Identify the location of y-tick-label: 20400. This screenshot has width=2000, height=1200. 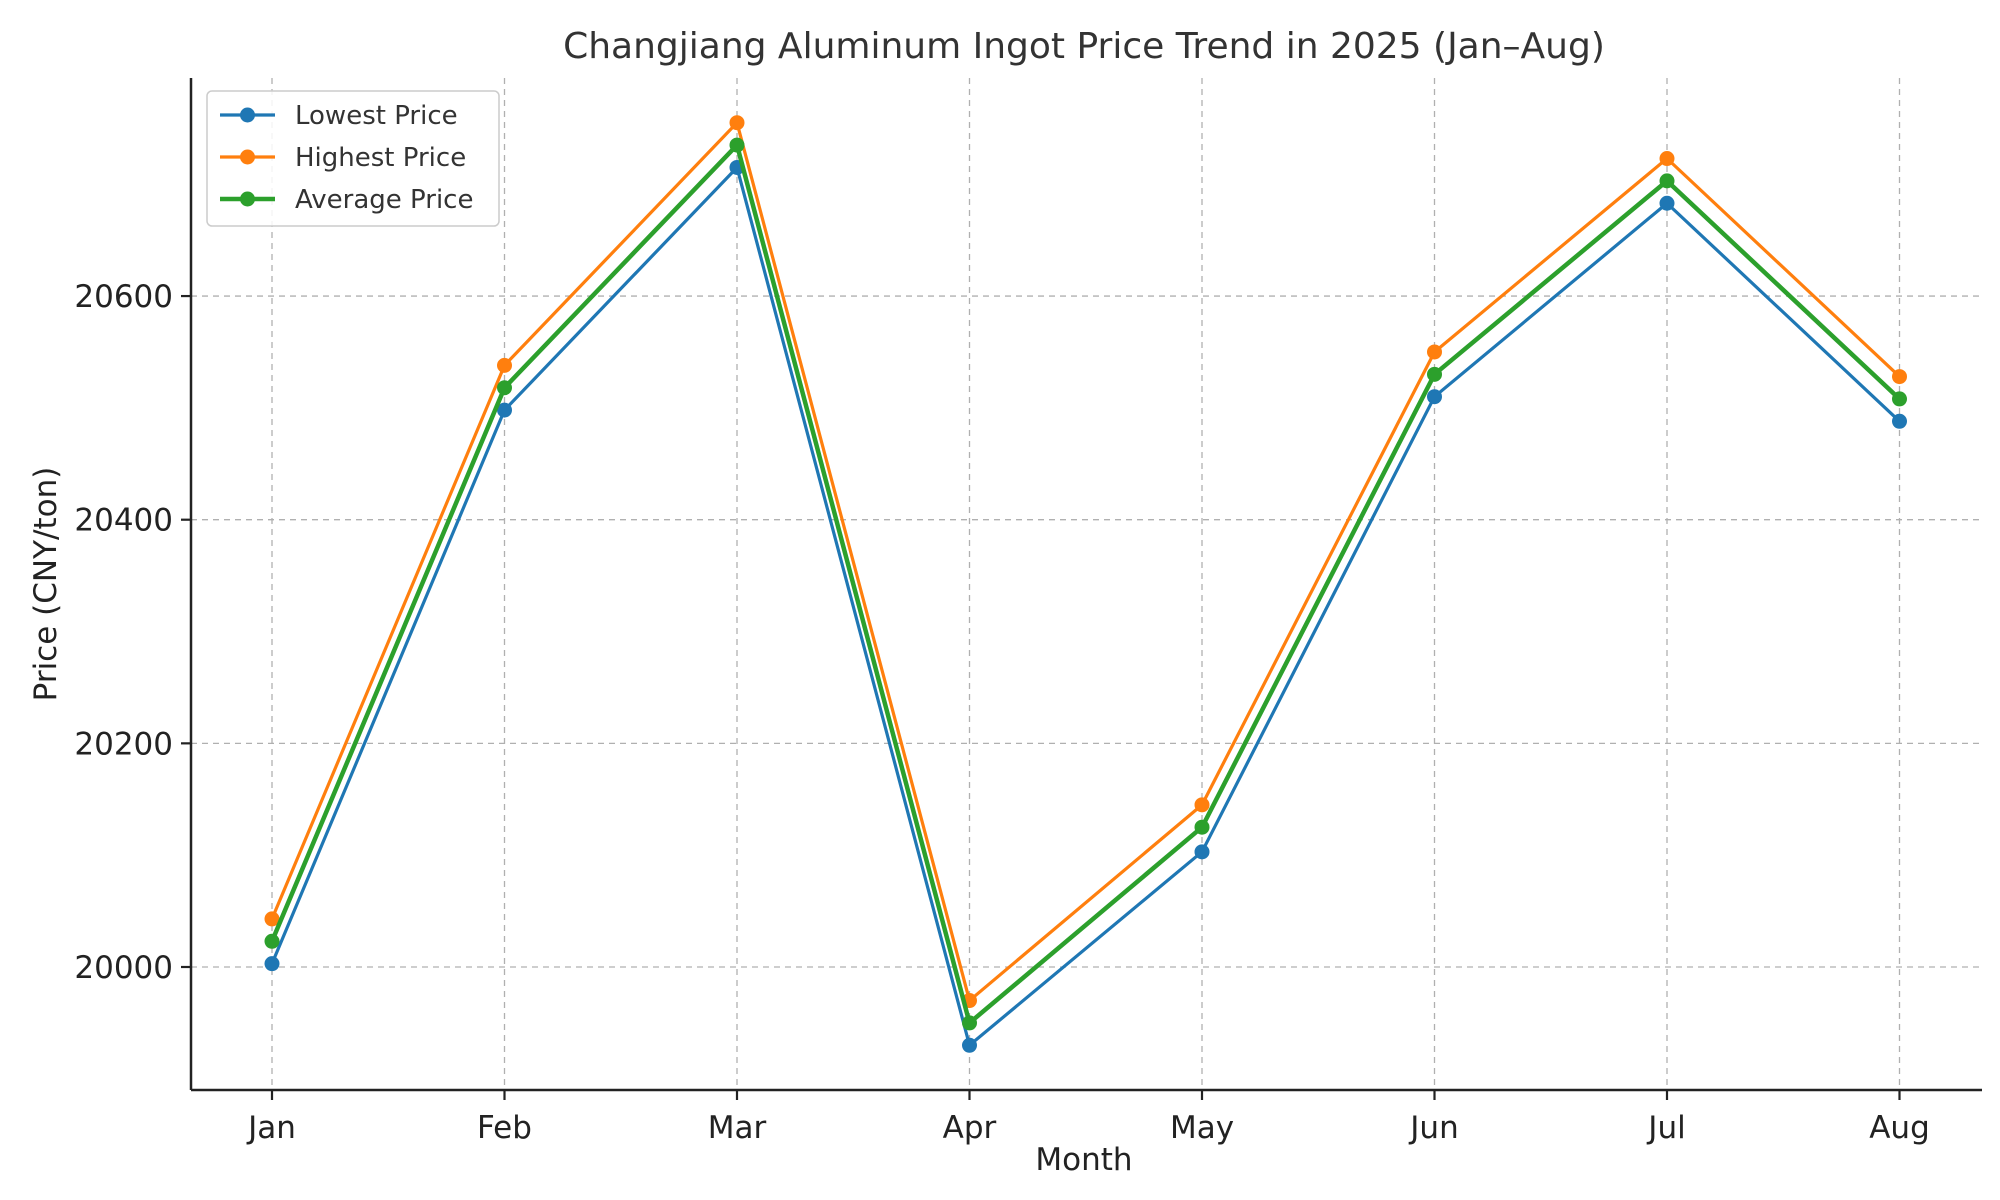
(123, 521).